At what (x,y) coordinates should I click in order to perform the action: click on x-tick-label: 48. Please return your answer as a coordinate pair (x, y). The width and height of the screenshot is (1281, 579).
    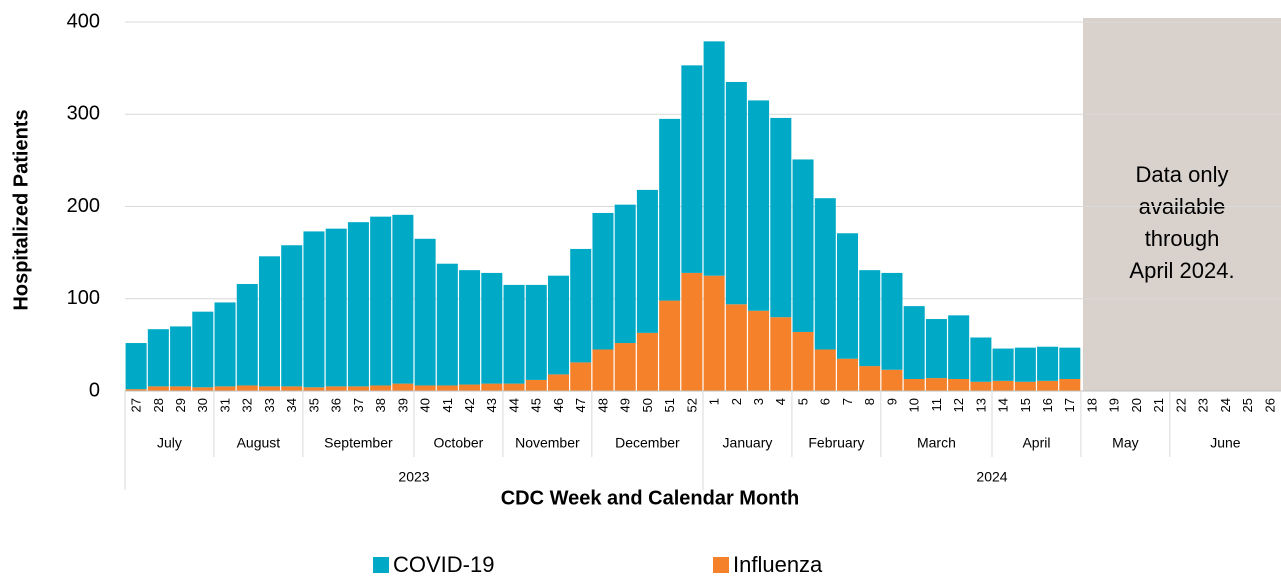
    Looking at the image, I should click on (602, 405).